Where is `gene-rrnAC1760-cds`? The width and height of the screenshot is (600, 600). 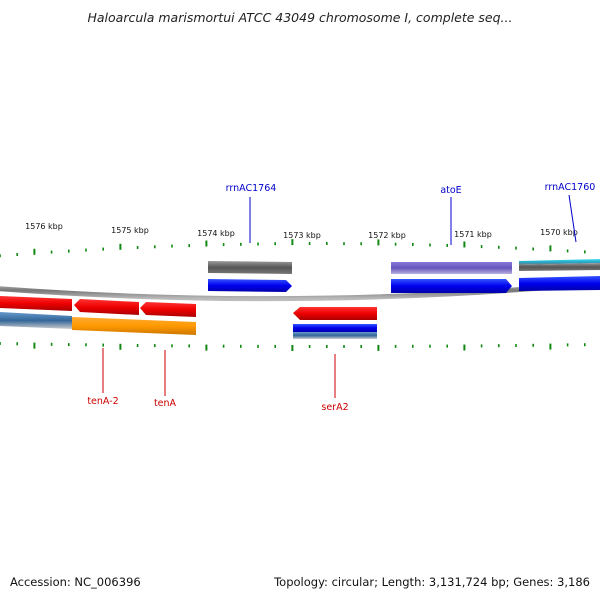 gene-rrnAC1760-cds is located at coordinates (559, 283).